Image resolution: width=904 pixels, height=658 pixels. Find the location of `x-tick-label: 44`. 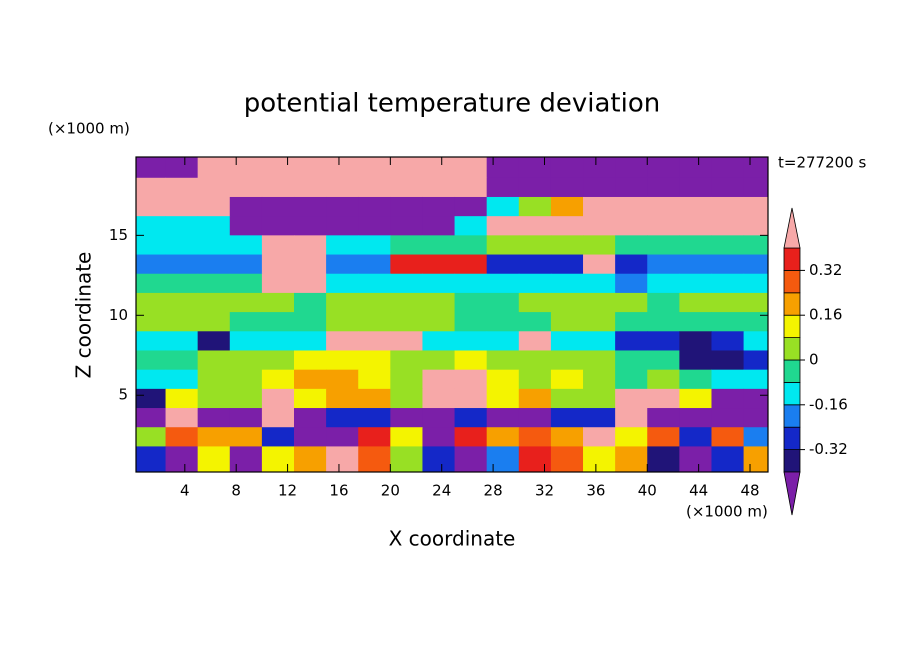

x-tick-label: 44 is located at coordinates (698, 491).